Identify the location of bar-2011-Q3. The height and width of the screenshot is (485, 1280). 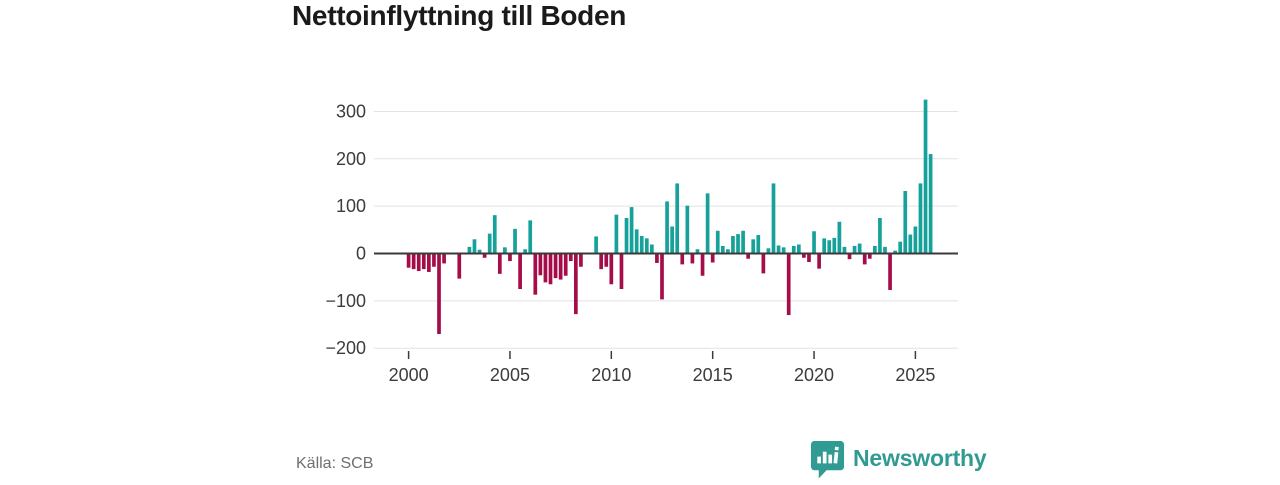
(641, 244).